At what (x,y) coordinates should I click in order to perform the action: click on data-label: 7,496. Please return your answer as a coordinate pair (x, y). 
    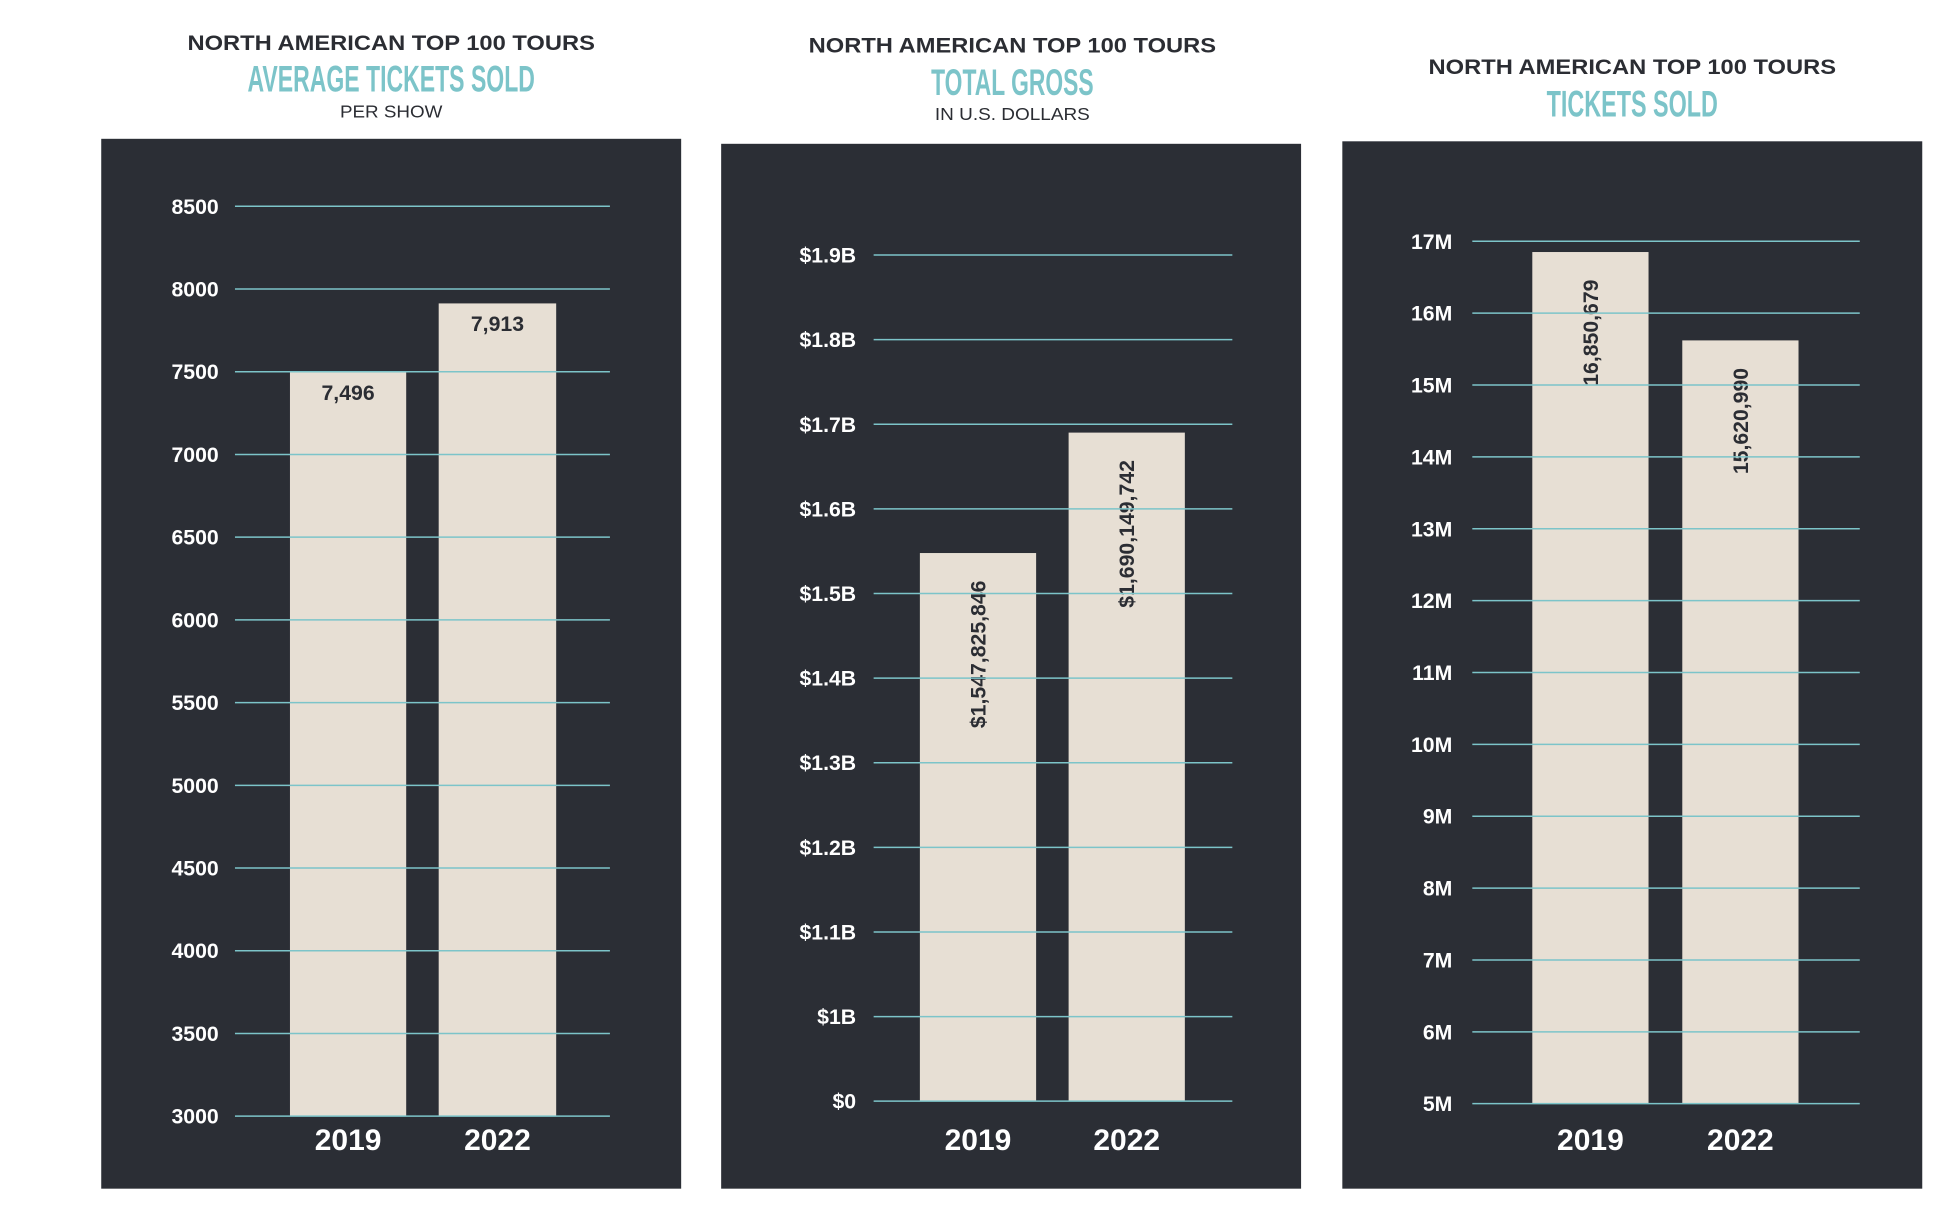
    Looking at the image, I should click on (348, 393).